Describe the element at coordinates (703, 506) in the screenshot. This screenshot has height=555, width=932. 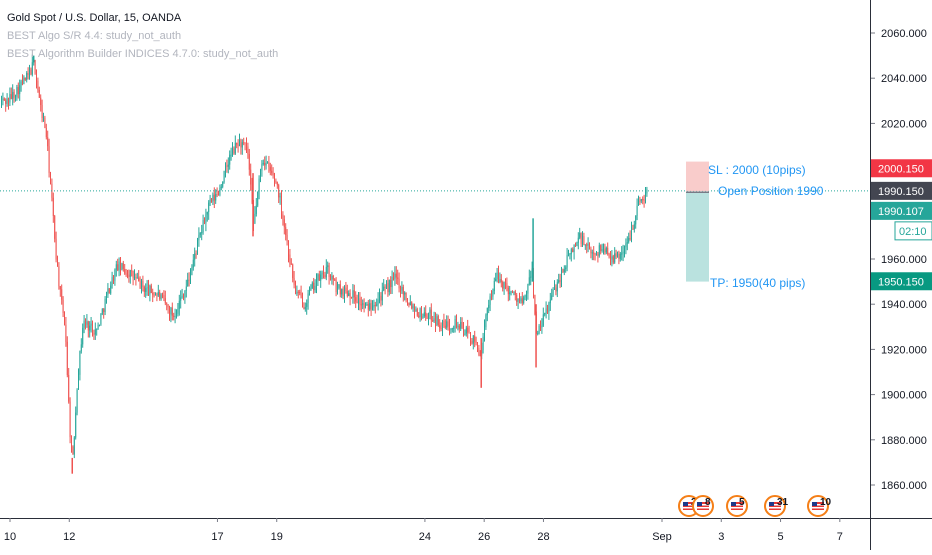
I see `event-badge: 8` at that location.